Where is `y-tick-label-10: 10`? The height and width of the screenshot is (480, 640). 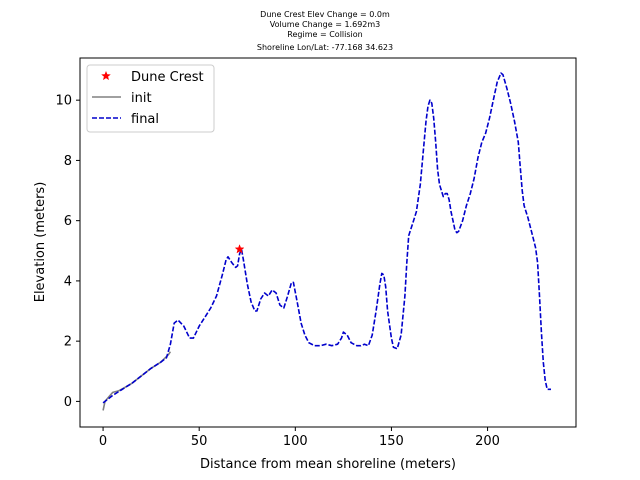 y-tick-label-10: 10 is located at coordinates (63, 101).